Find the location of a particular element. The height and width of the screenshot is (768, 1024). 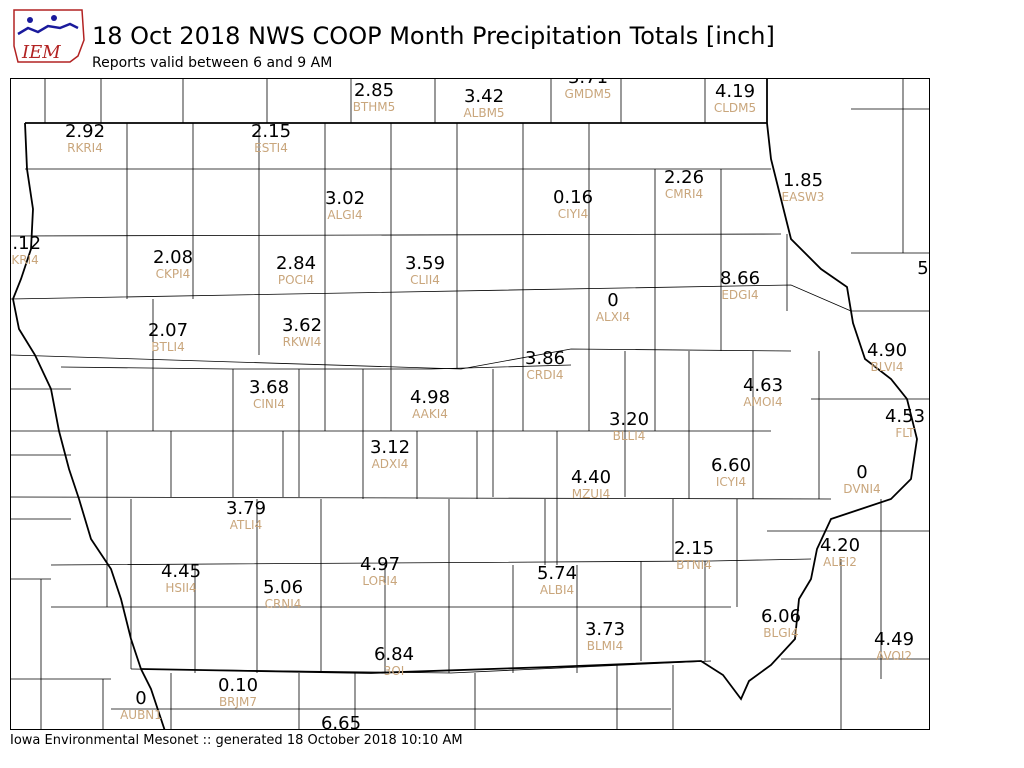

station-id: EDGI4 is located at coordinates (739, 295).